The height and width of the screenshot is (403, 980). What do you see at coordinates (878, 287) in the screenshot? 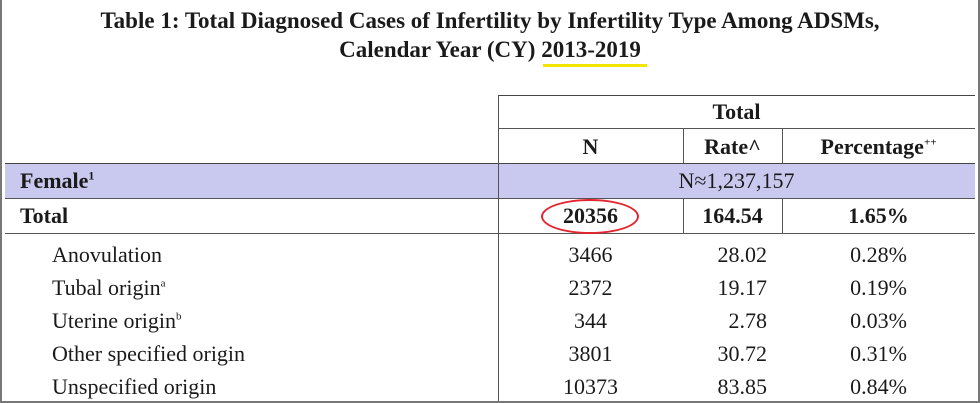
I see `row-percentage: 0.19%` at bounding box center [878, 287].